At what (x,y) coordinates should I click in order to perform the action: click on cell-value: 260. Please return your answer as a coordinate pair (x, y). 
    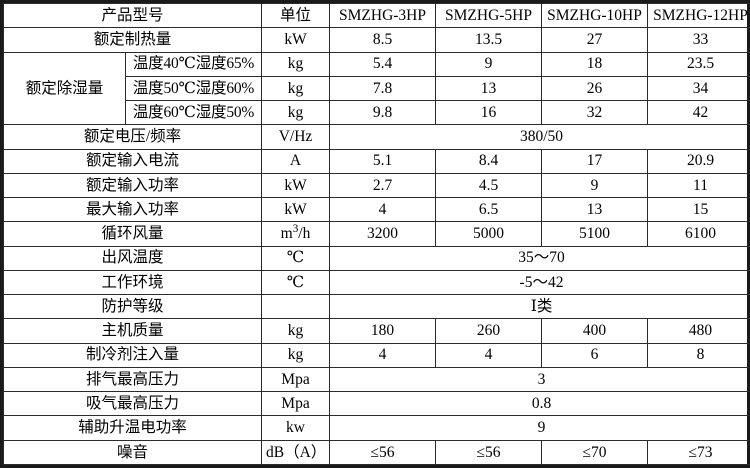
    Looking at the image, I should click on (489, 331).